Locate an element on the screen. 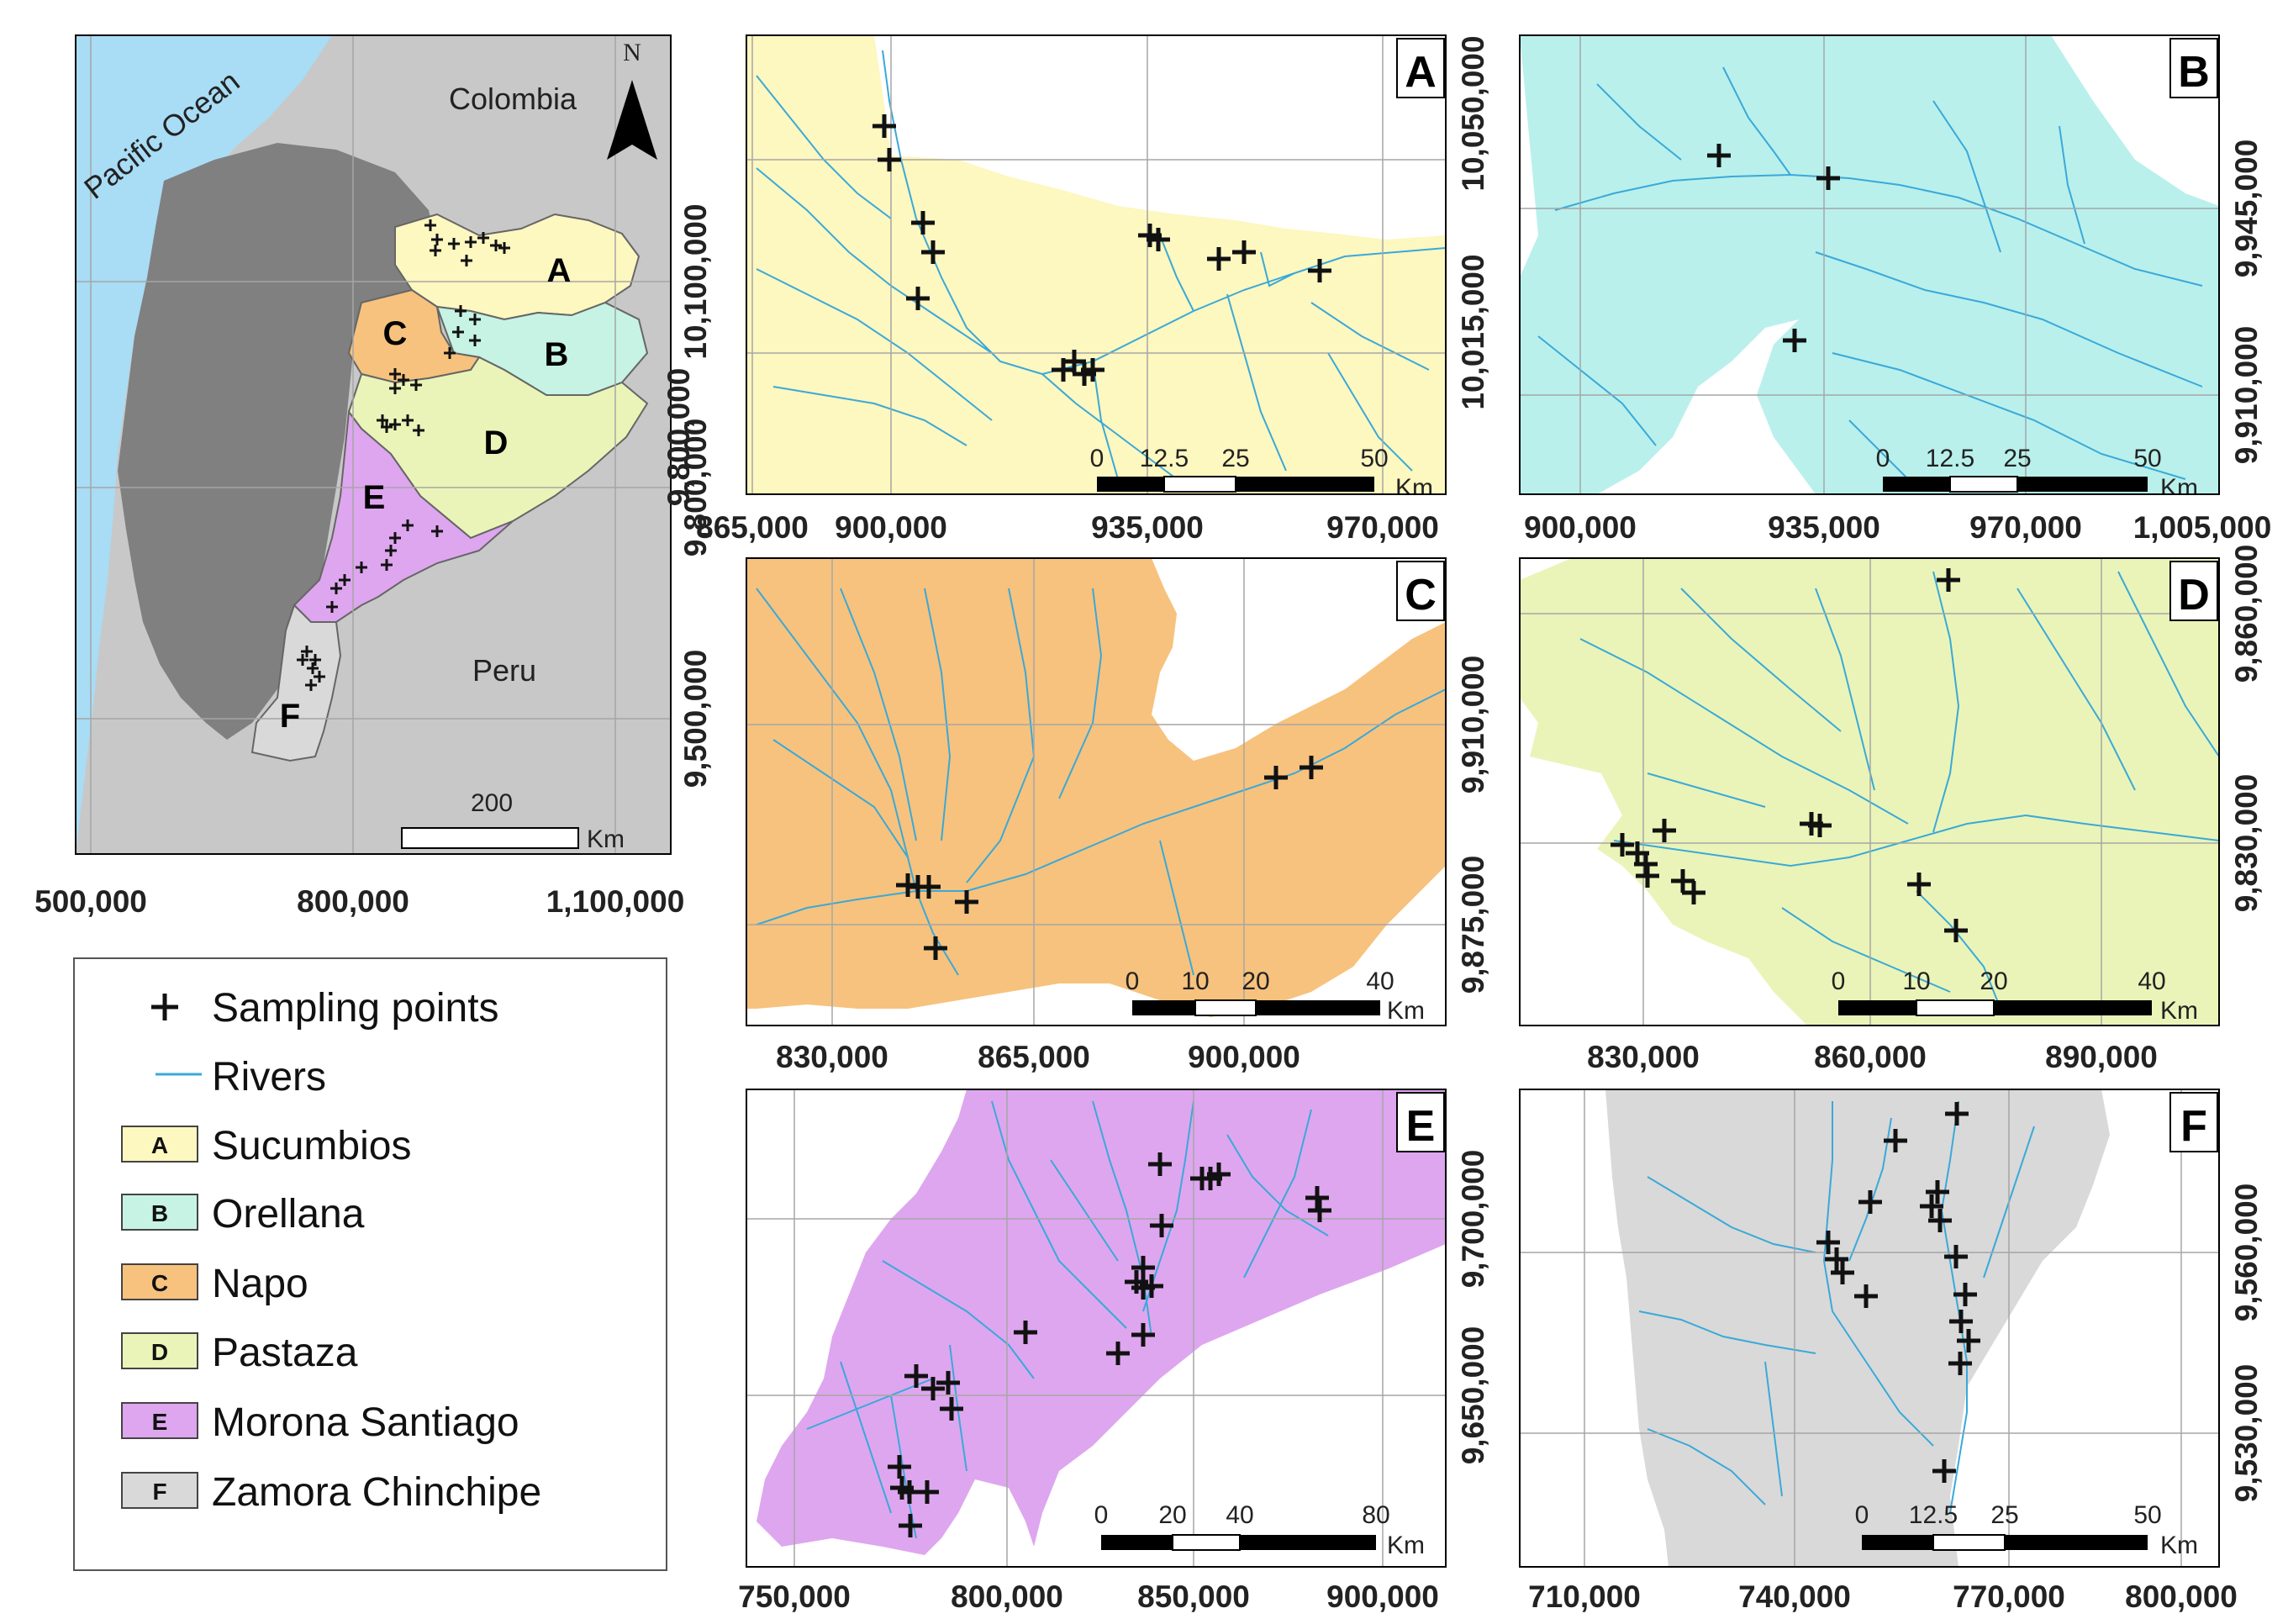 Image resolution: width=2288 pixels, height=1624 pixels. panel-f-y-tick: 9,560,000 is located at coordinates (2246, 1253).